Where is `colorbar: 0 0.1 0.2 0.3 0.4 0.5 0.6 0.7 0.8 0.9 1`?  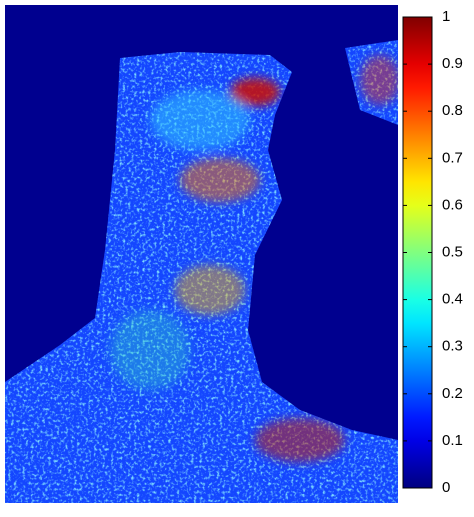 colorbar: 0 0.1 0.2 0.3 0.4 0.5 0.6 0.7 0.8 0.9 1 is located at coordinates (432, 252).